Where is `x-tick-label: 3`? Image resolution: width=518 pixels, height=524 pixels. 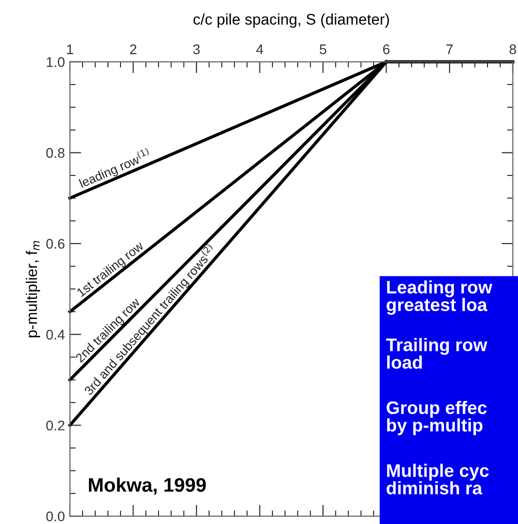
x-tick-label: 3 is located at coordinates (196, 49).